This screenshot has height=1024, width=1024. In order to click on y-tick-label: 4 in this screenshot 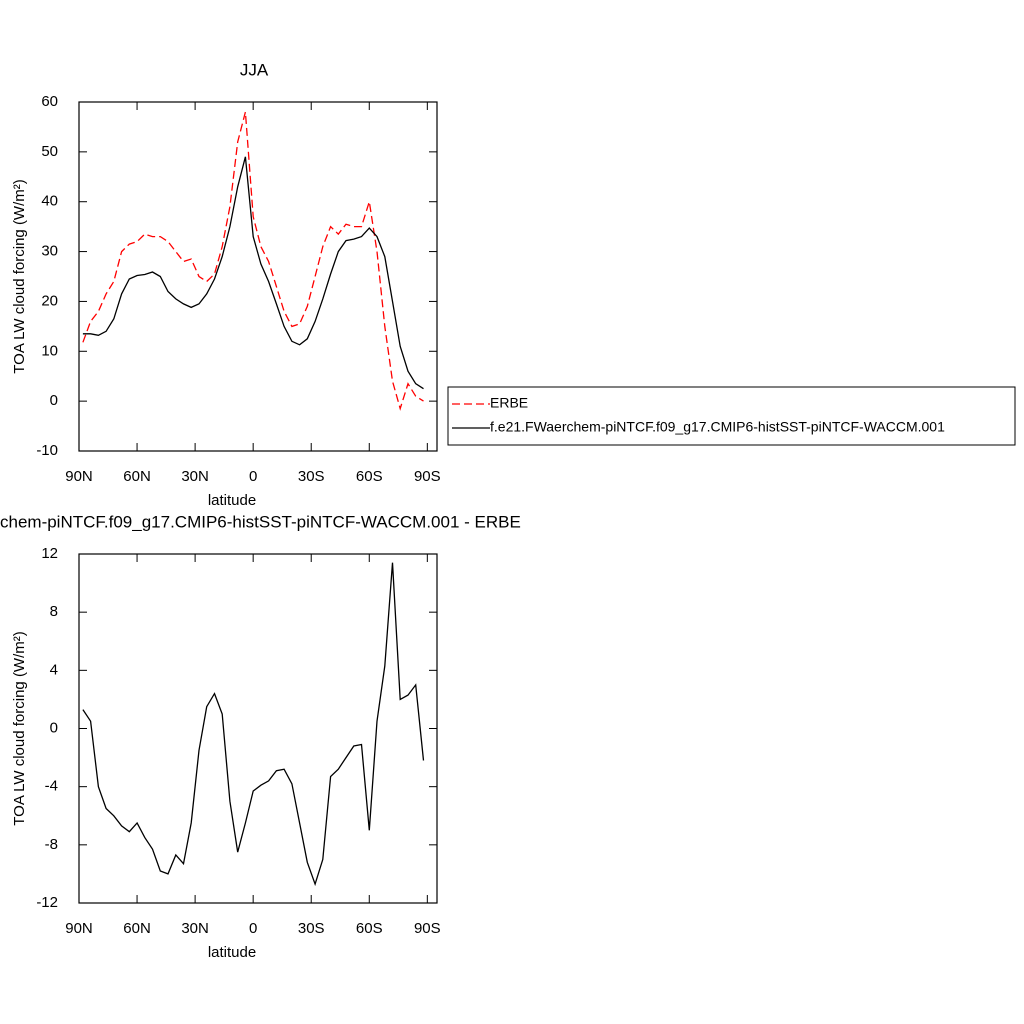, I will do `click(54, 669)`.